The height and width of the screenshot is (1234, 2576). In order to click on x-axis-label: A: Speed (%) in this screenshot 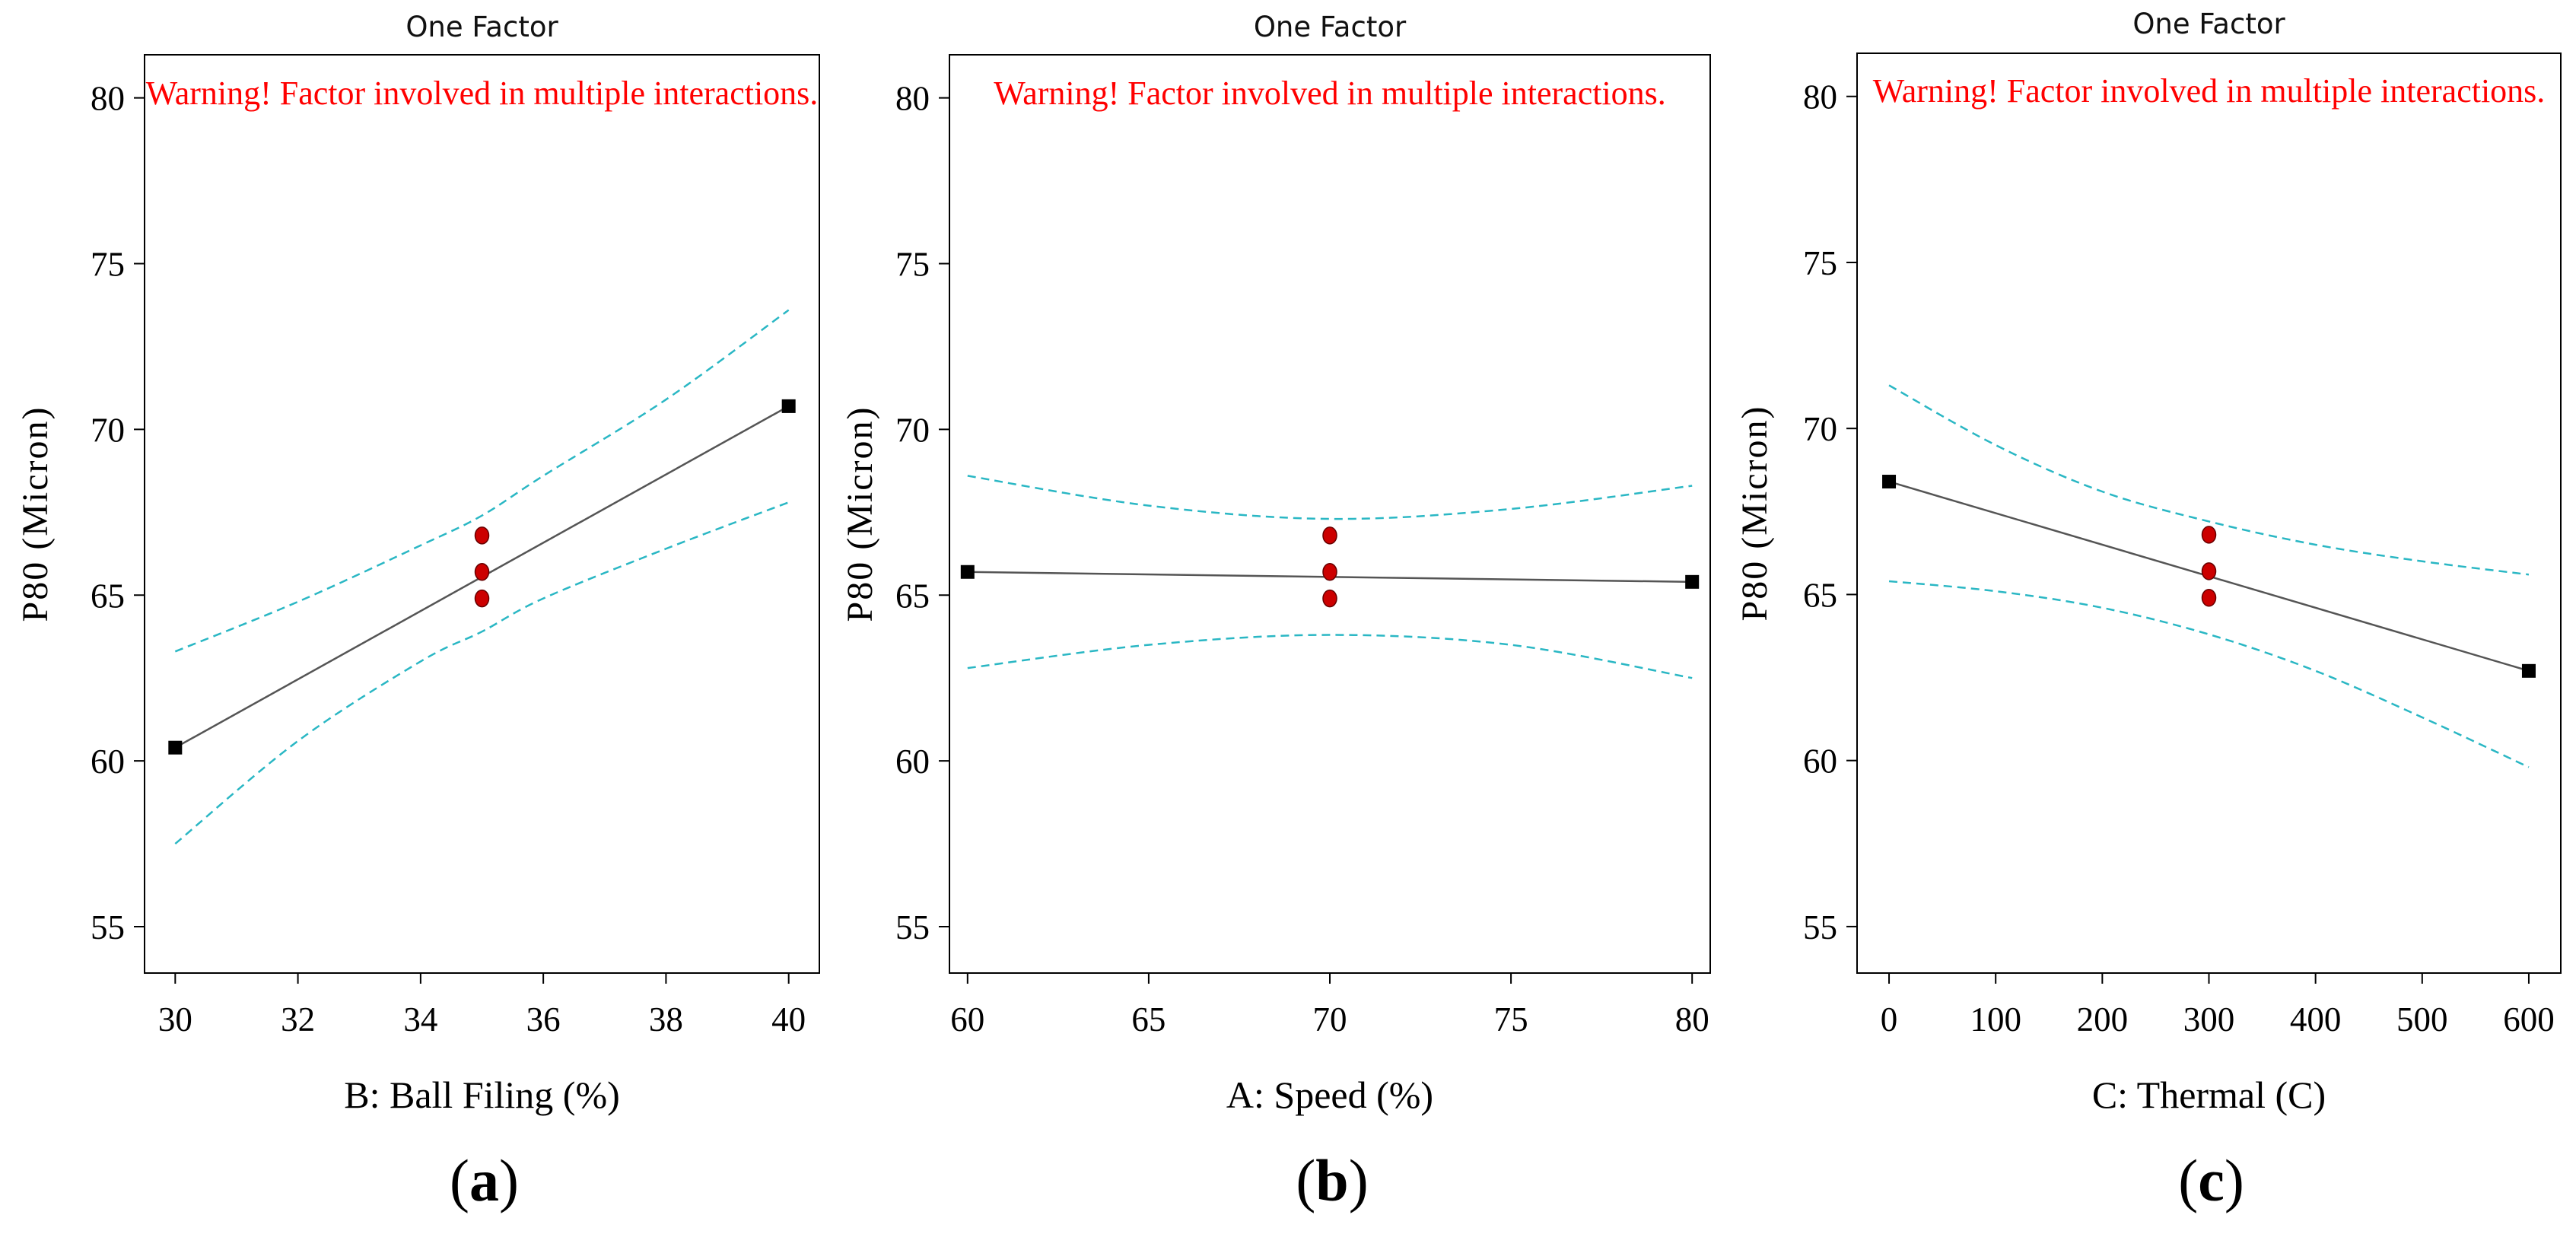, I will do `click(1330, 1094)`.